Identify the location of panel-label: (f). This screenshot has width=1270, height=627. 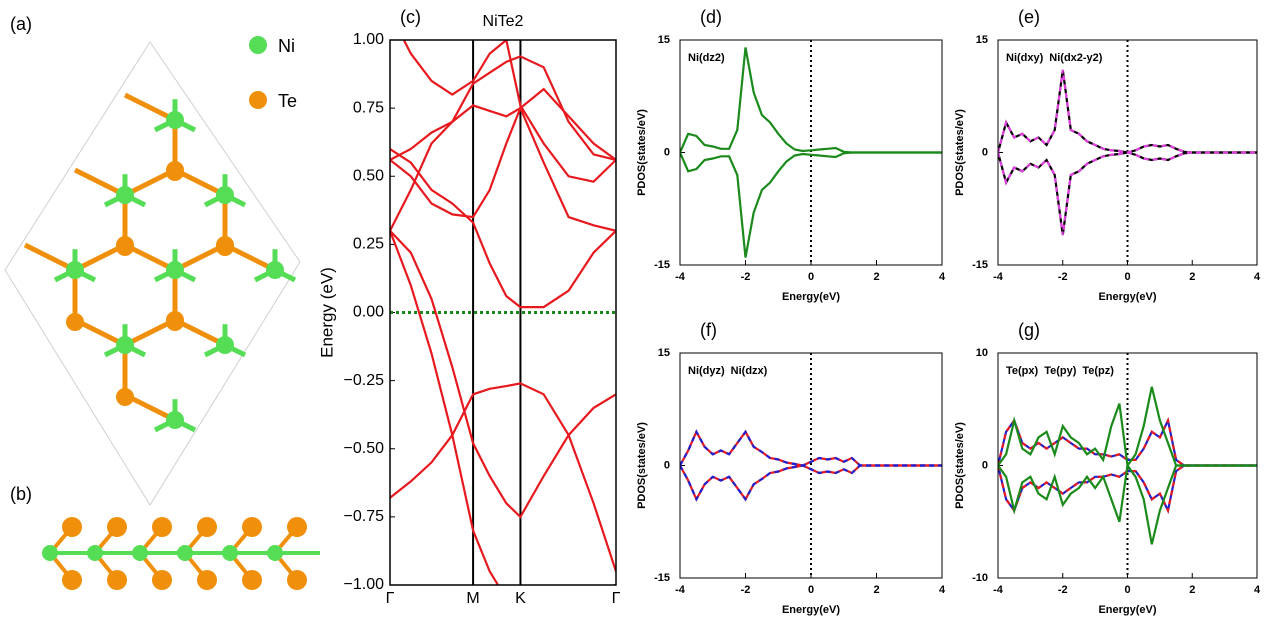
(708, 330).